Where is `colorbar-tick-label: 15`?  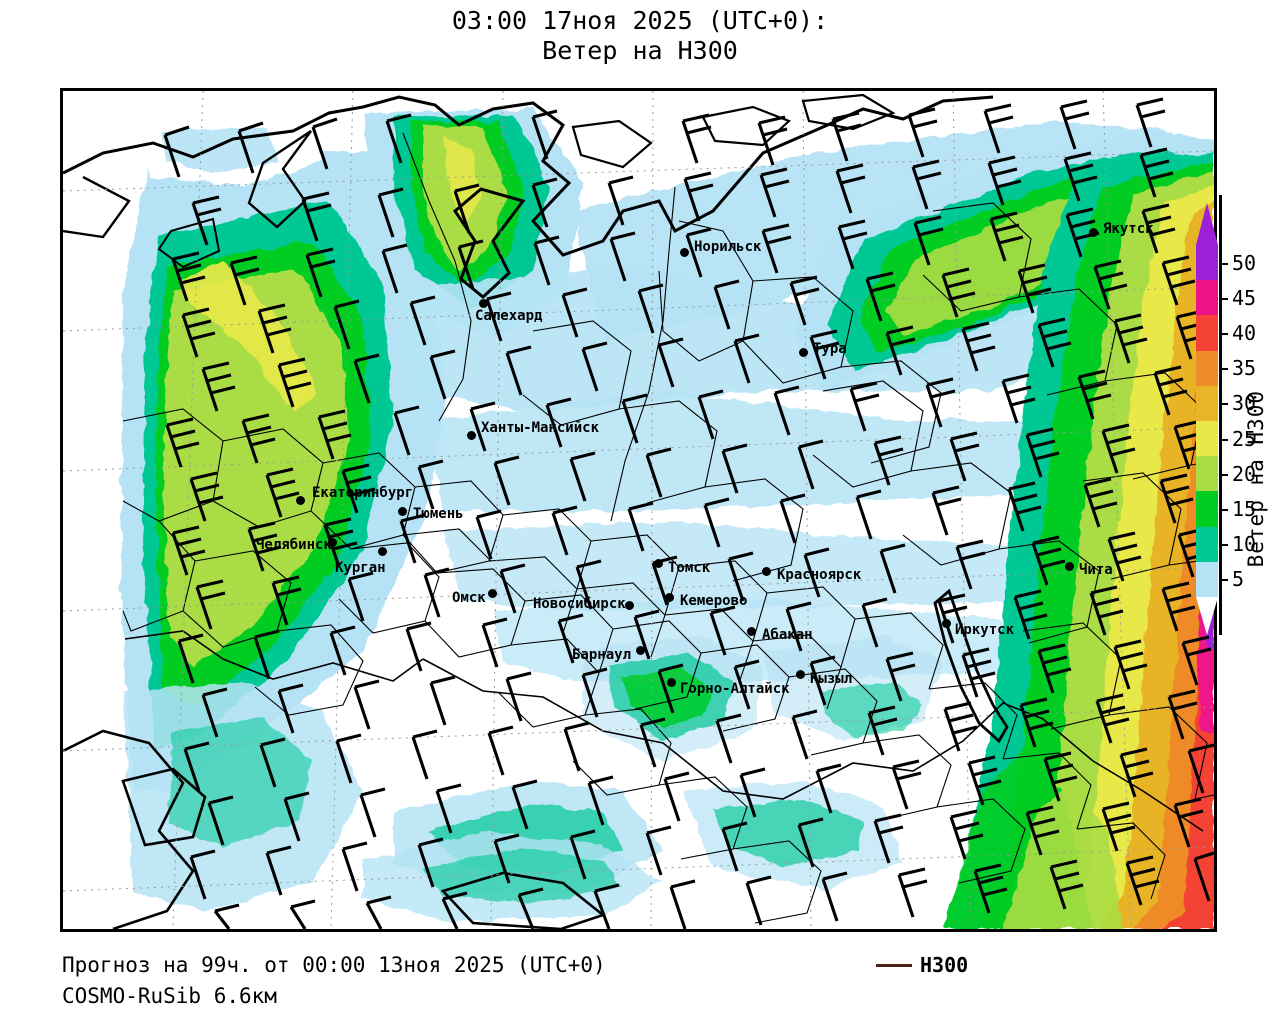 colorbar-tick-label: 15 is located at coordinates (1244, 509).